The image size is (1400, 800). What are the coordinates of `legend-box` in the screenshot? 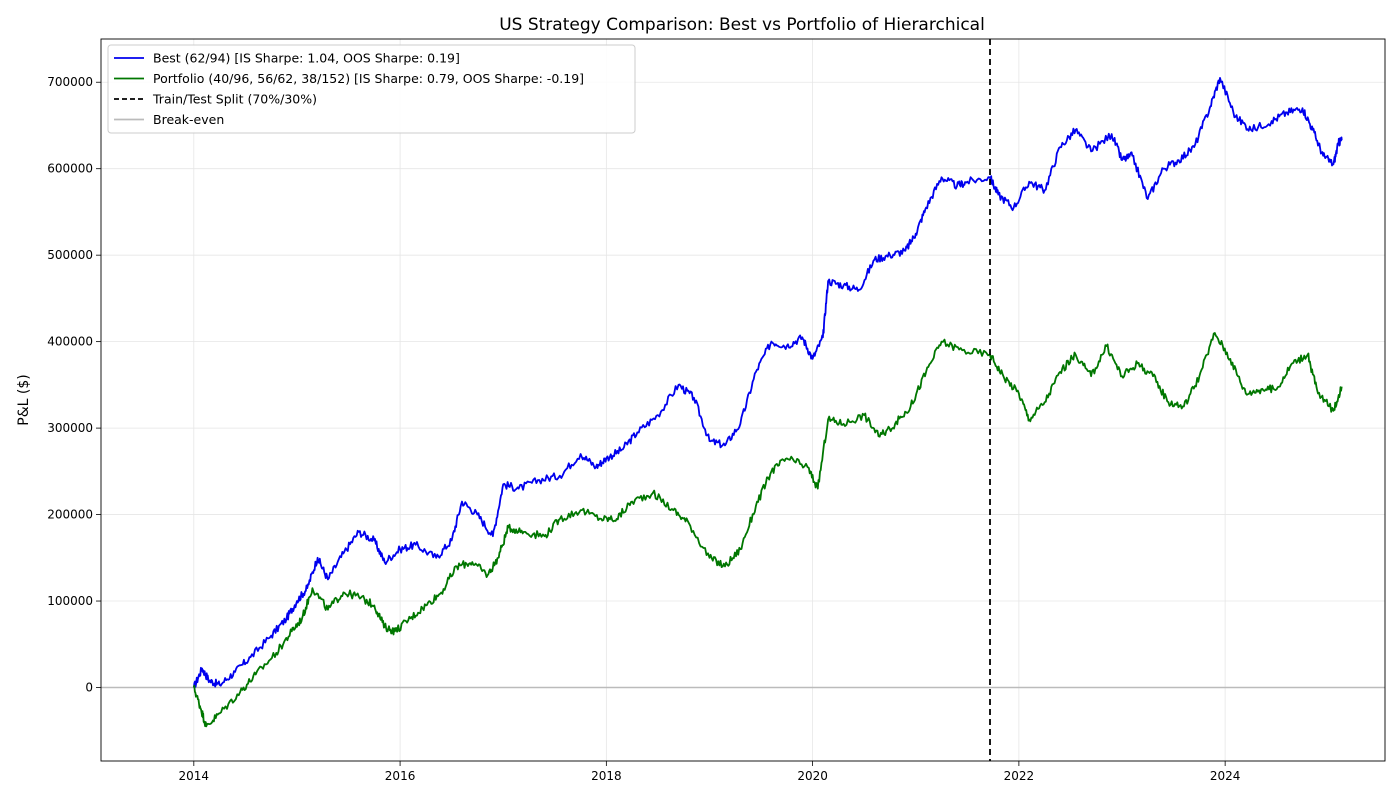 It's located at (371, 89).